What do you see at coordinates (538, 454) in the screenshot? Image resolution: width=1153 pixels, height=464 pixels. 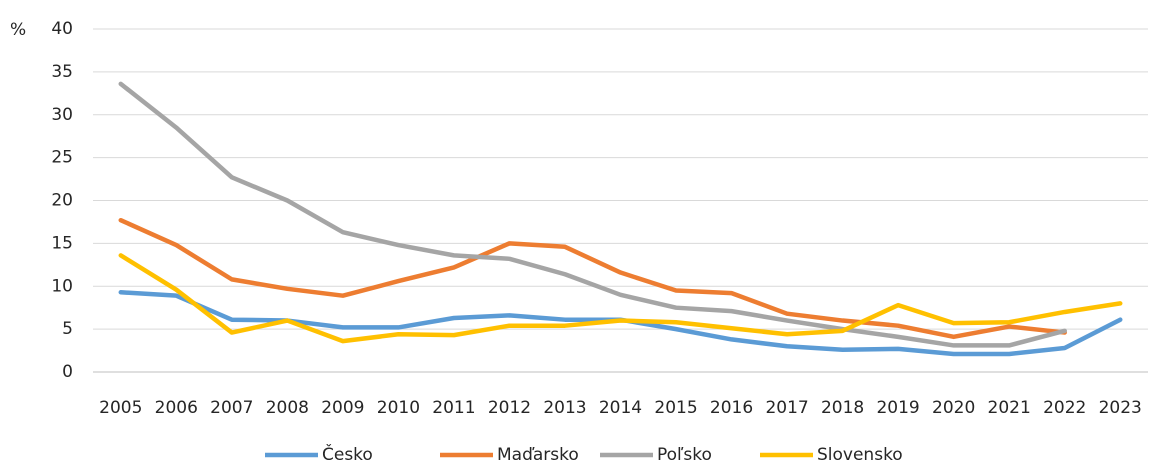 I see `legend-label: Maďarsko` at bounding box center [538, 454].